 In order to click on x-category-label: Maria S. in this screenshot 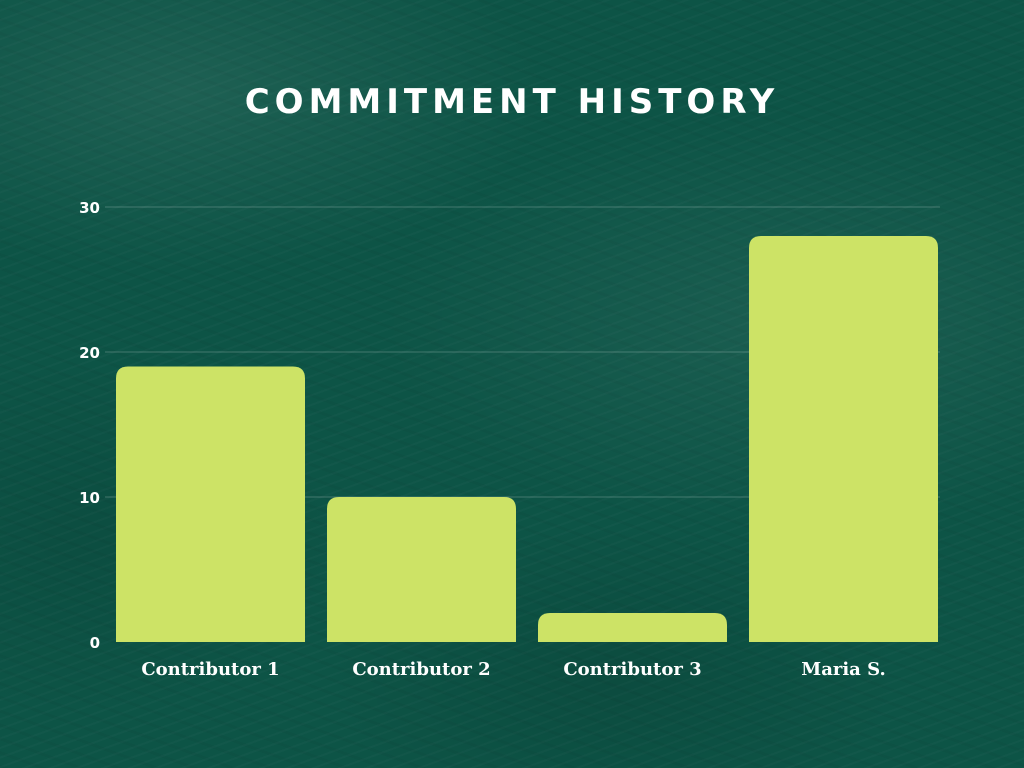, I will do `click(843, 669)`.